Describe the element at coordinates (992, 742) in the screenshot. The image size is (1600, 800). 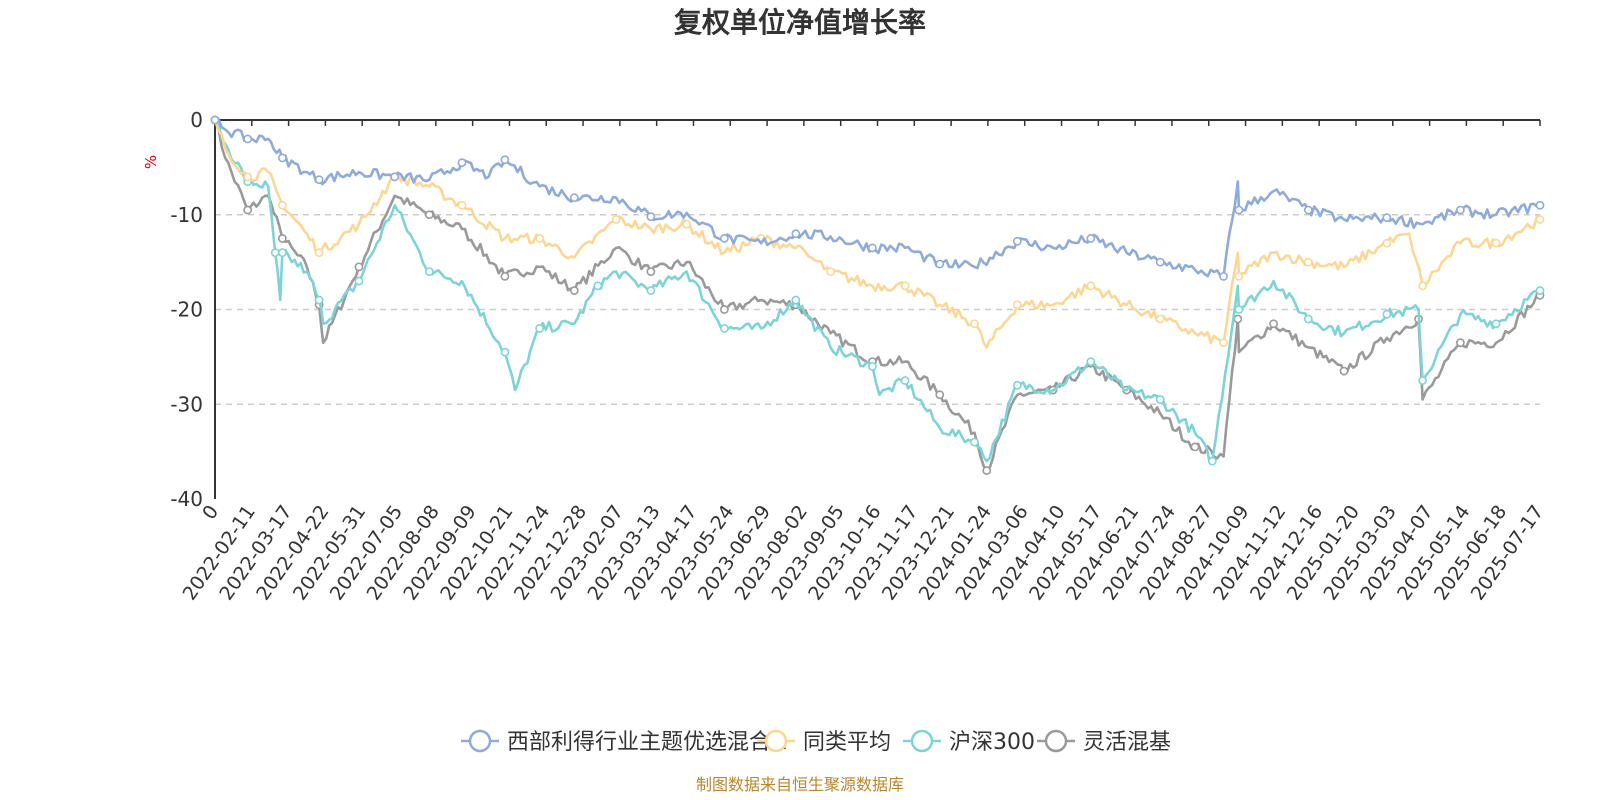
I see `legend-label: 沪深300` at that location.